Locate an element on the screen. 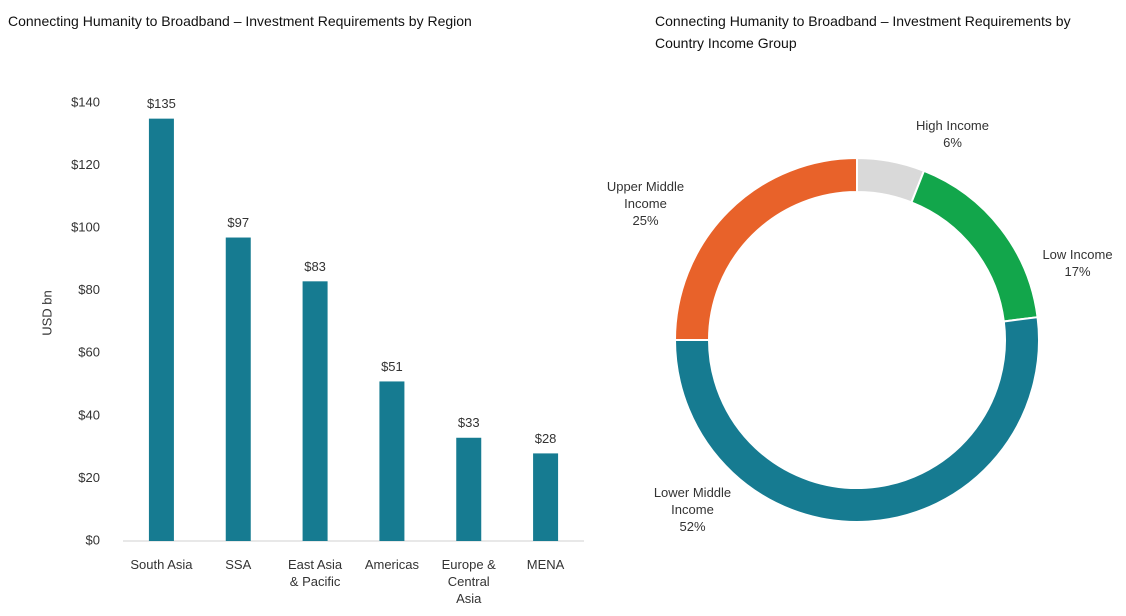 This screenshot has height=616, width=1126. y-tick-label: $80 is located at coordinates (89, 289).